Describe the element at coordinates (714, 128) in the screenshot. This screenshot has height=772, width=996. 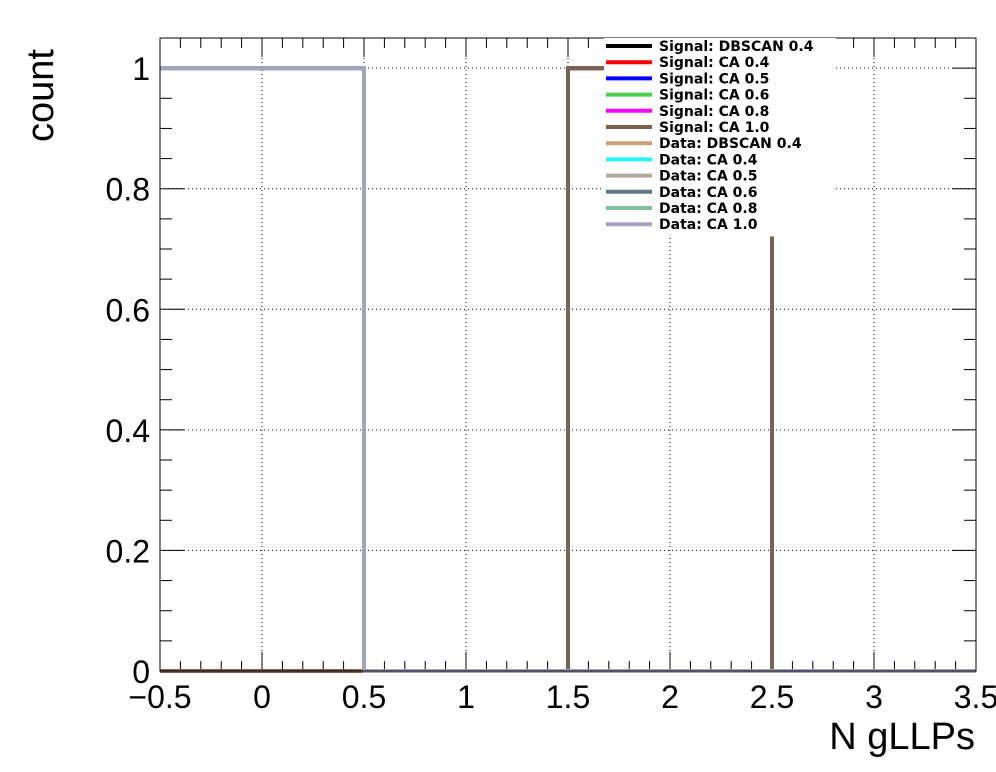
I see `legend-label-5: Signal: CA 1.0` at that location.